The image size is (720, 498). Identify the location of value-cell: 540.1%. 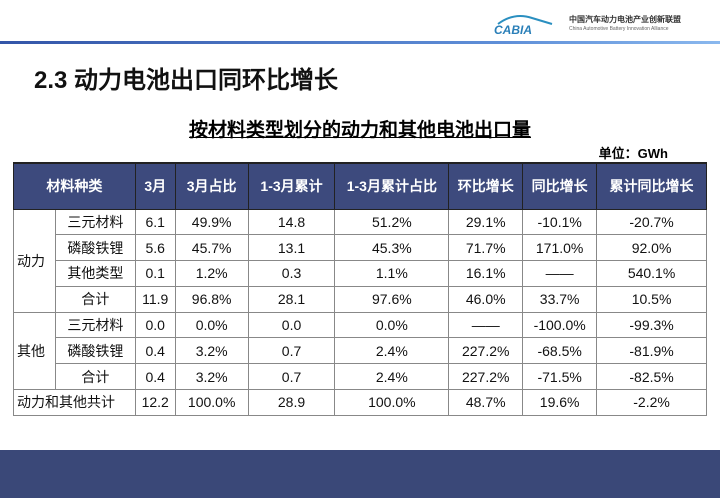
(651, 273).